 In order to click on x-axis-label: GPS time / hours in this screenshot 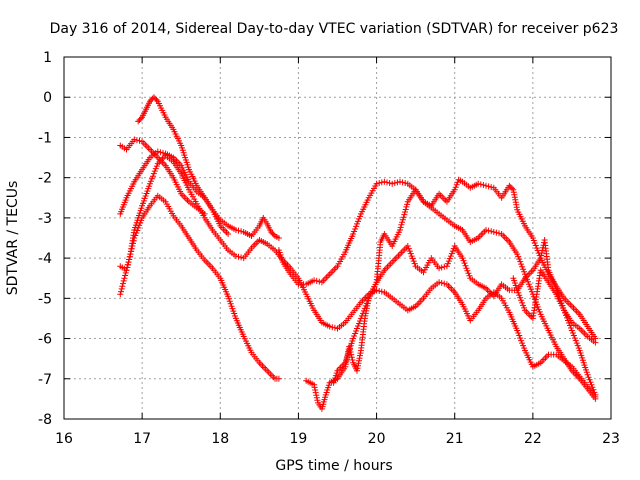, I will do `click(333, 466)`.